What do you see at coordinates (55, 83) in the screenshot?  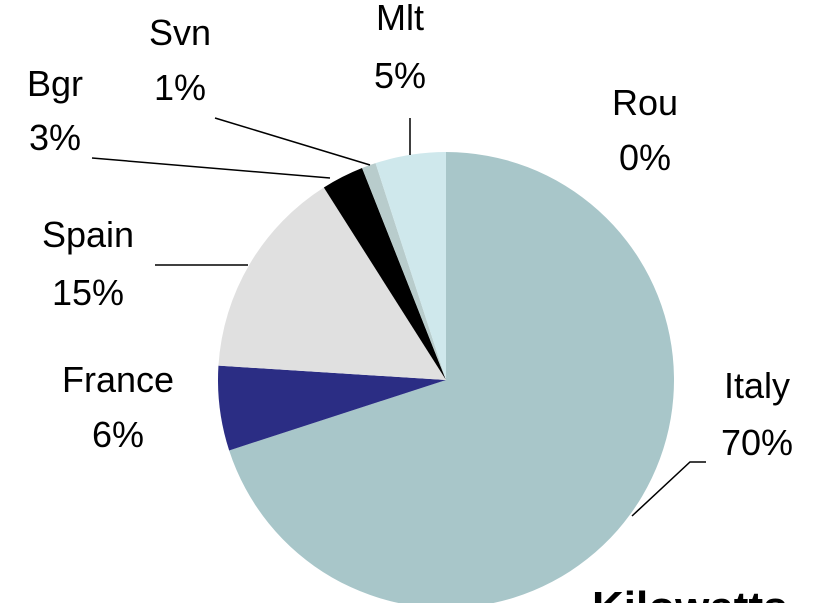 I see `slice-label: Bgr` at bounding box center [55, 83].